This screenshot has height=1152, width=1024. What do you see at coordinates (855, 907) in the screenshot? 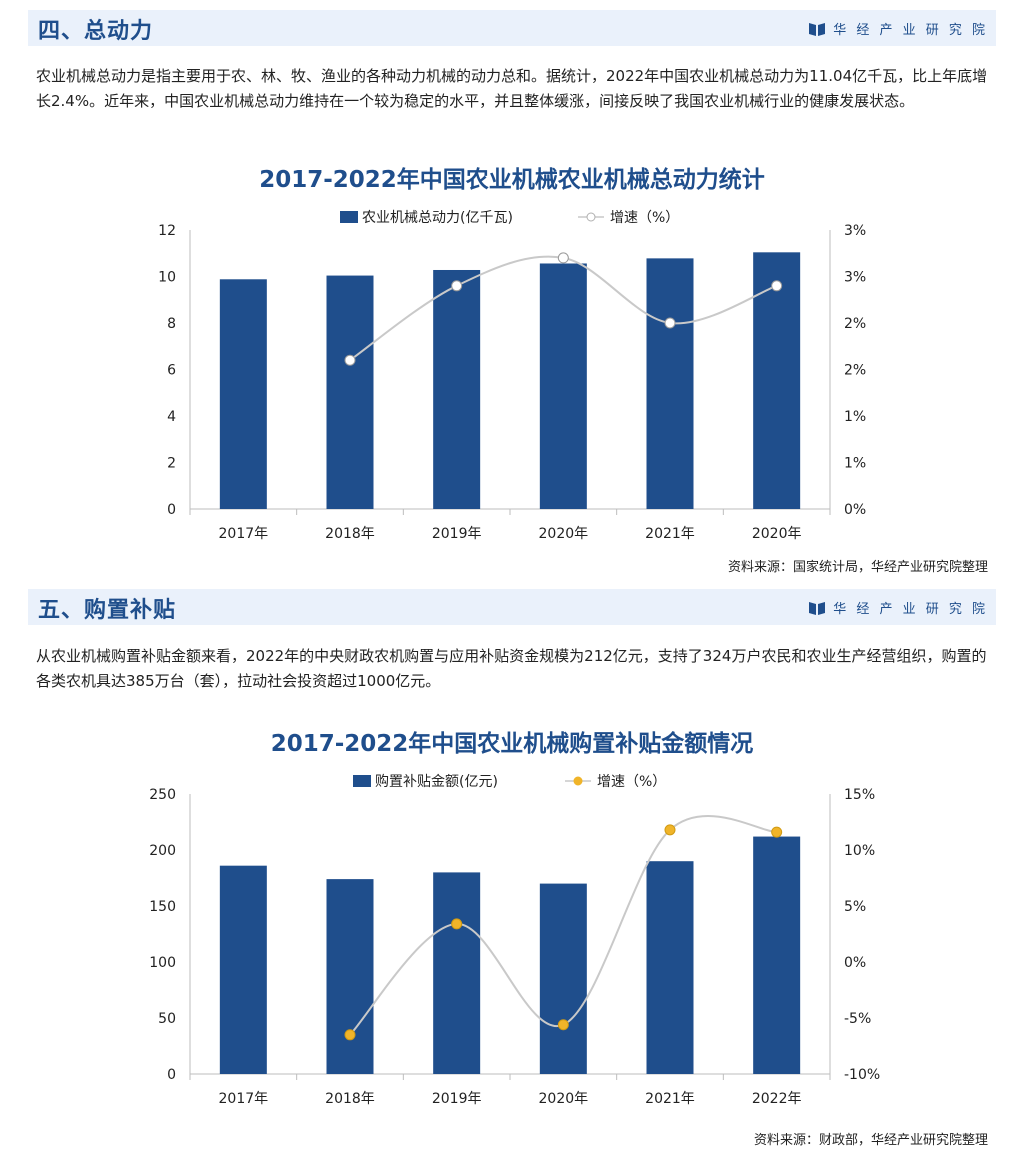
I see `y-tick-label-right: 5%` at bounding box center [855, 907].